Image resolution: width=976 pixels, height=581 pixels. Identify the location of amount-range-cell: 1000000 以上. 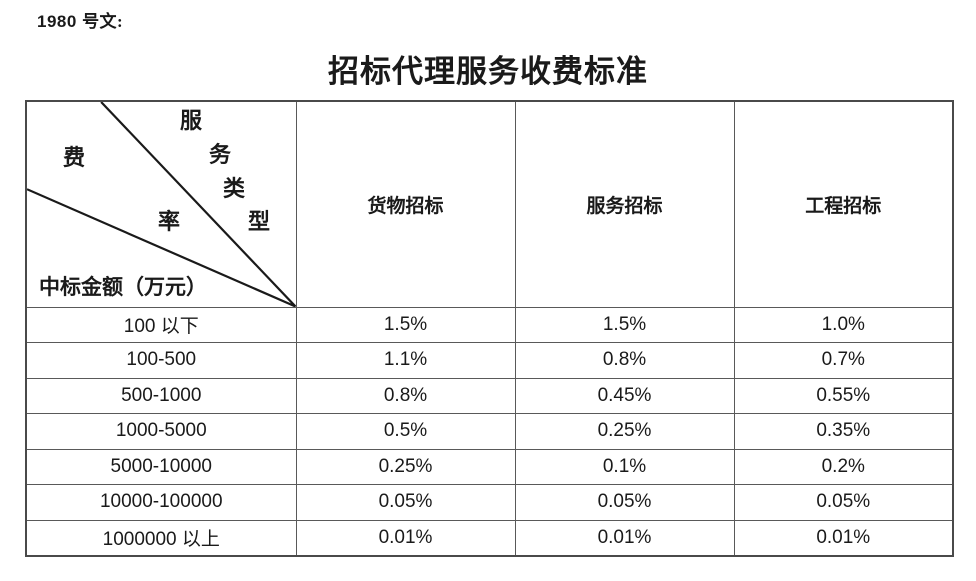
(161, 537).